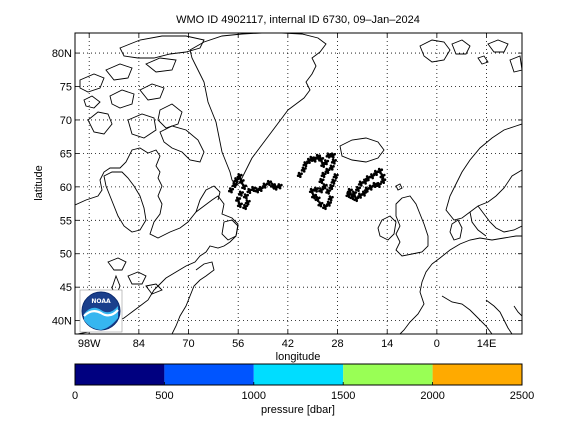  Describe the element at coordinates (162, 47) in the screenshot. I see `coast-ellesmere` at that location.